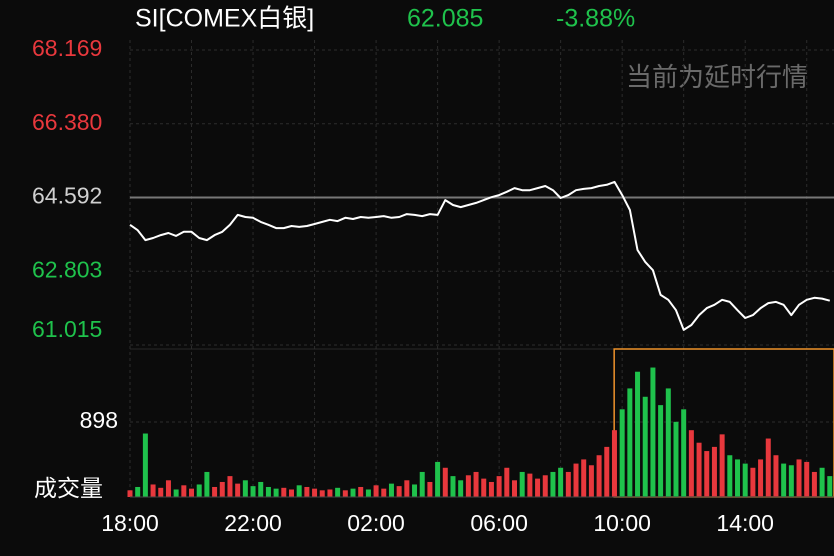 The width and height of the screenshot is (834, 556). I want to click on x-tick-label: 10:00, so click(622, 523).